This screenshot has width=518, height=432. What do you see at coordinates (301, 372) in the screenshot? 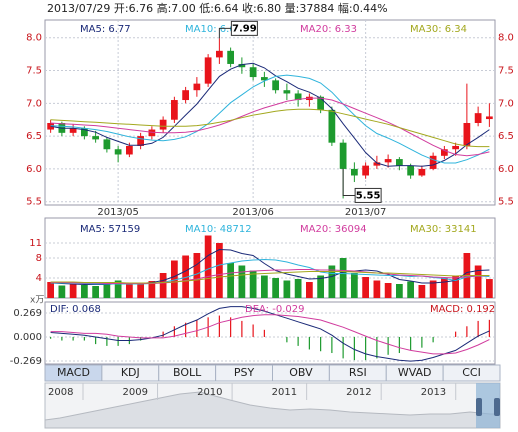
I see `indicator-tab-label: OBV` at bounding box center [301, 372].